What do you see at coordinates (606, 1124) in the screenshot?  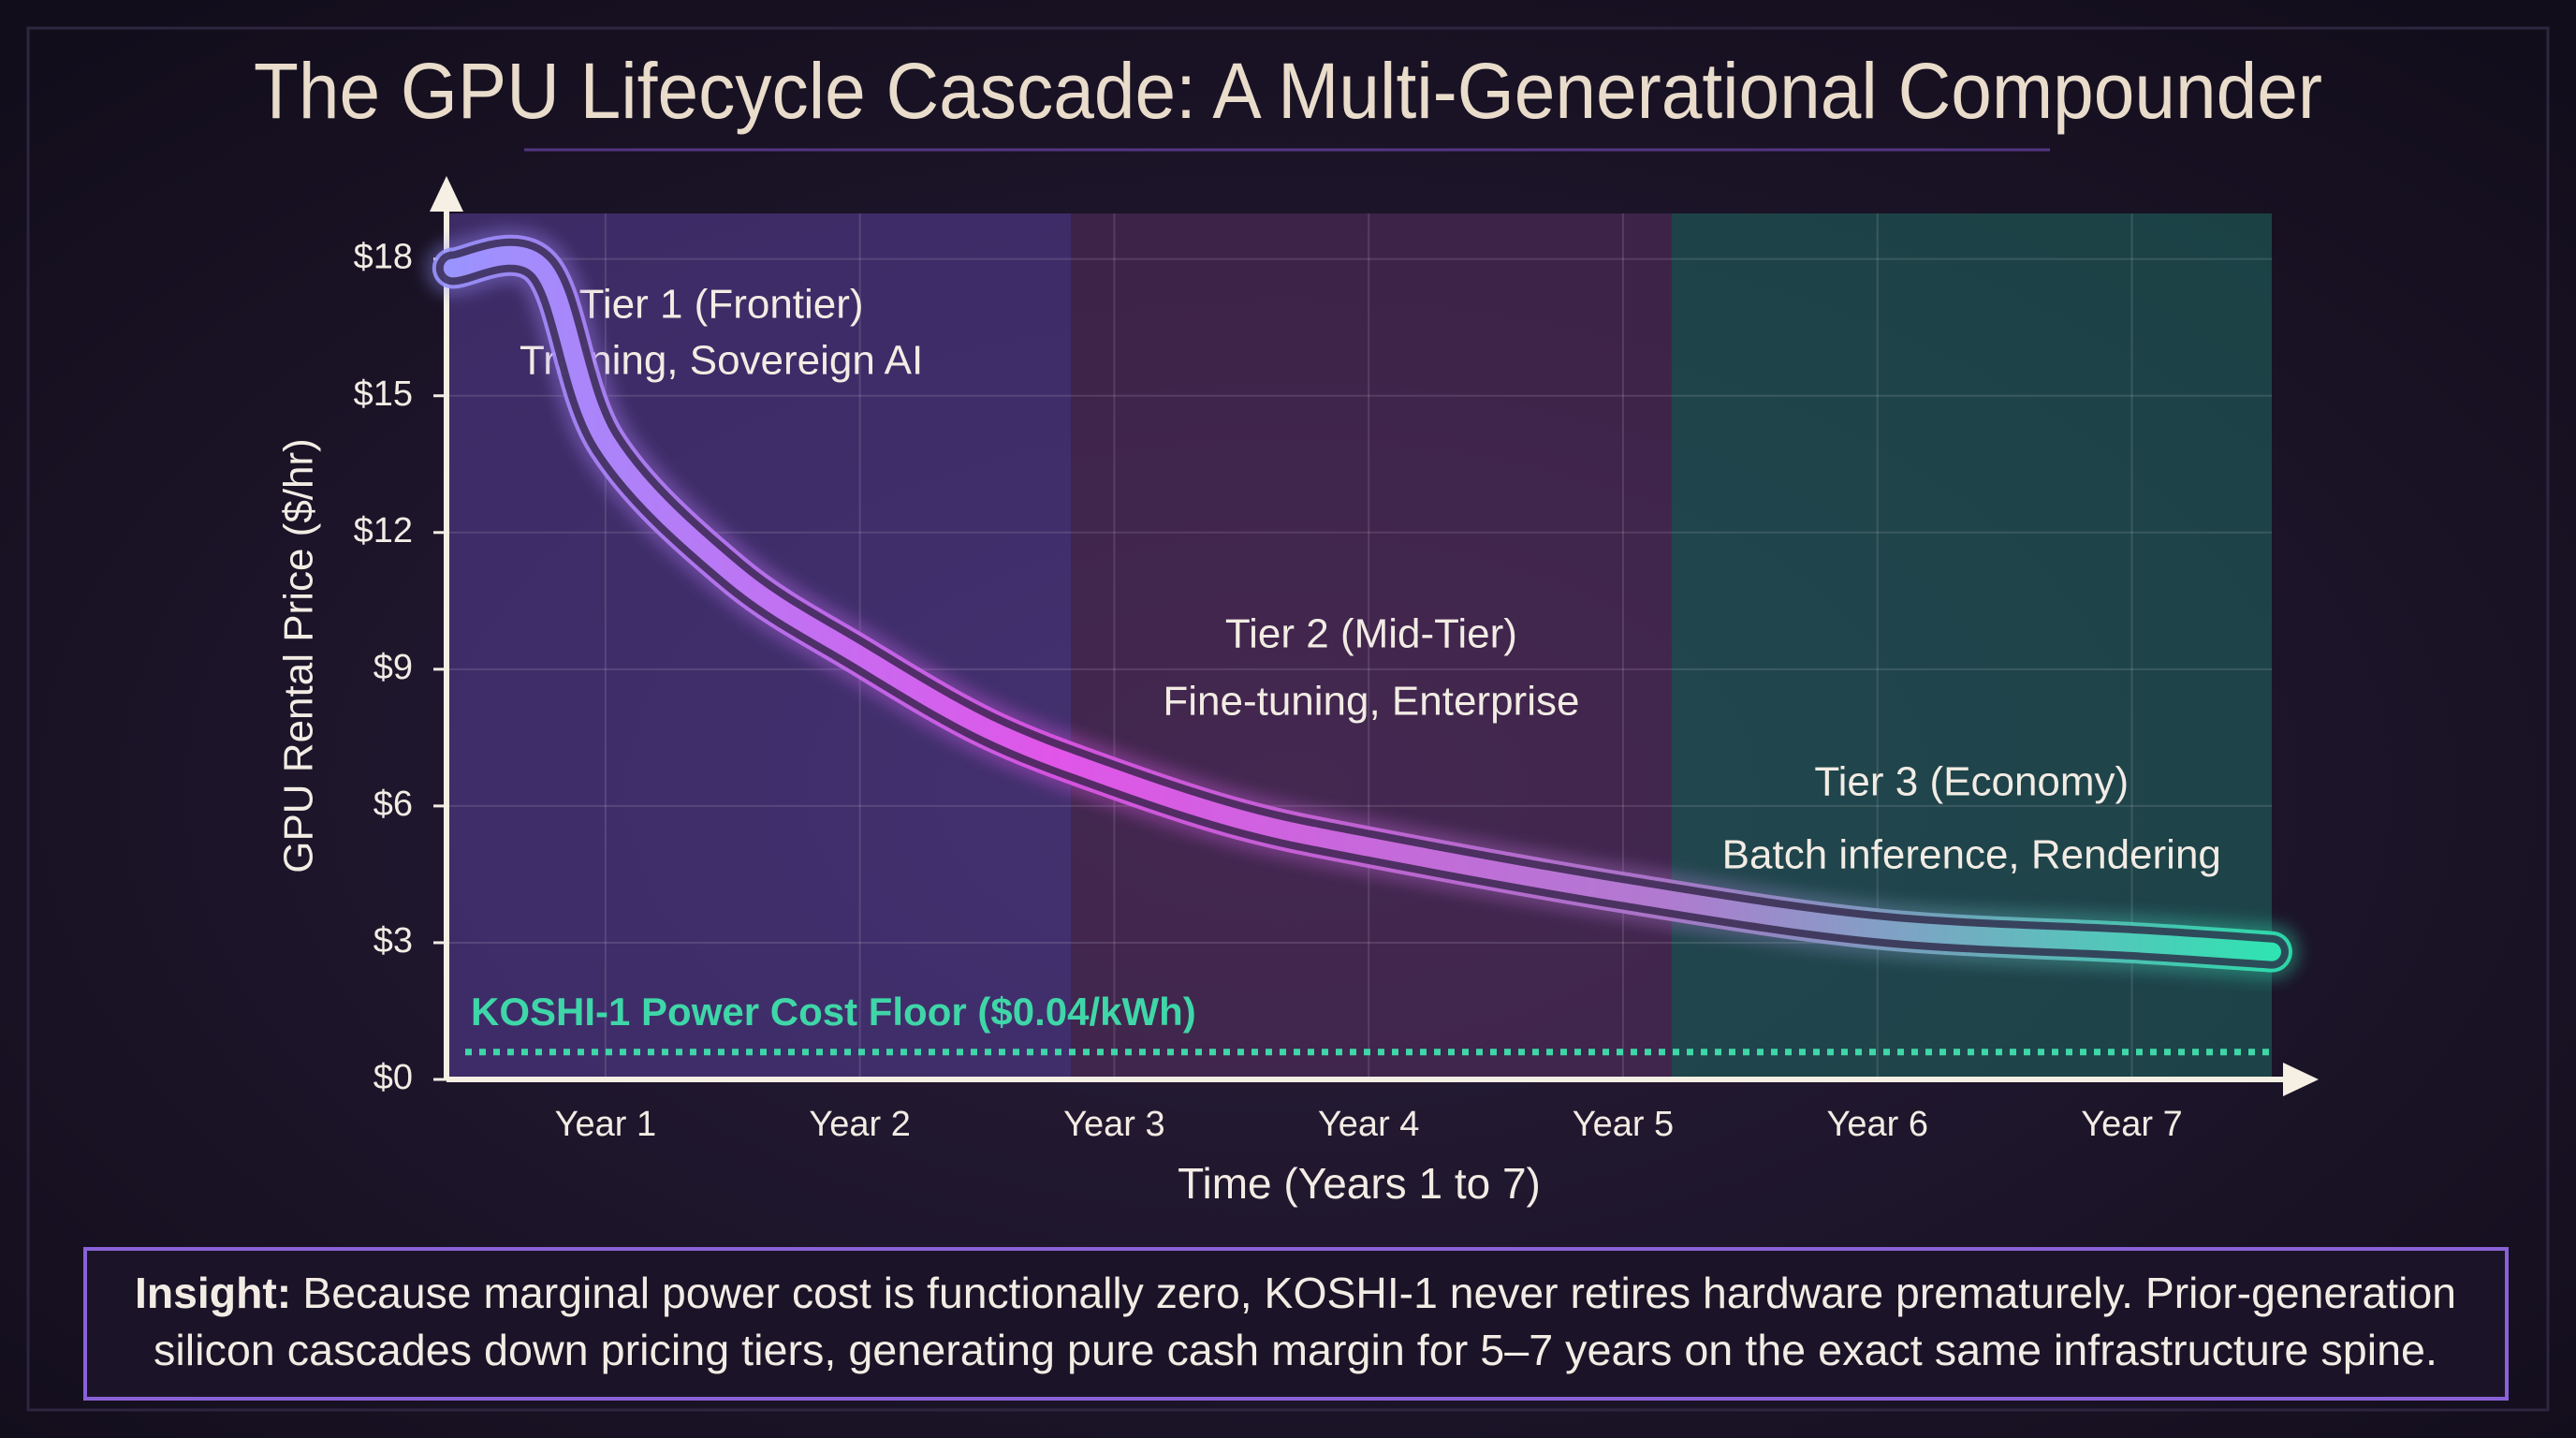 I see `x-tick-label: Year 1` at bounding box center [606, 1124].